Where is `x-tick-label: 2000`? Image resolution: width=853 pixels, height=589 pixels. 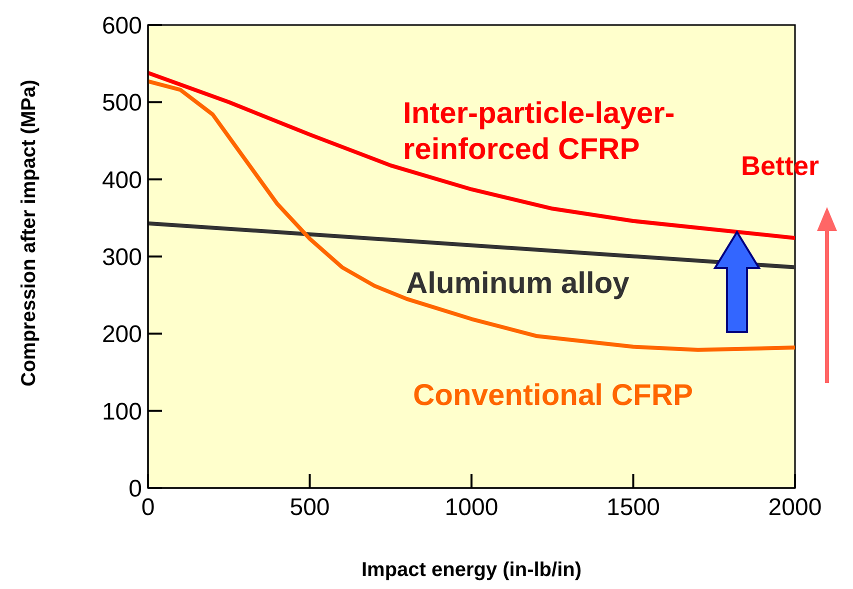
x-tick-label: 2000 is located at coordinates (795, 508).